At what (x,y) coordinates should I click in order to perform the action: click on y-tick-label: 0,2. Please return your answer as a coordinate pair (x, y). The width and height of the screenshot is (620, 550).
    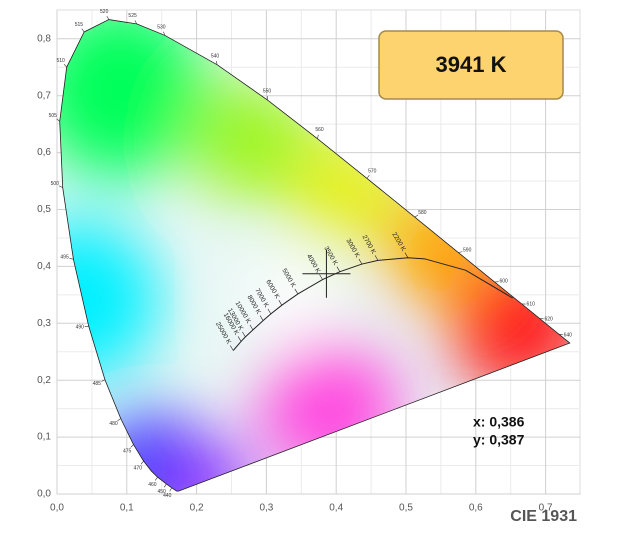
    Looking at the image, I should click on (44, 380).